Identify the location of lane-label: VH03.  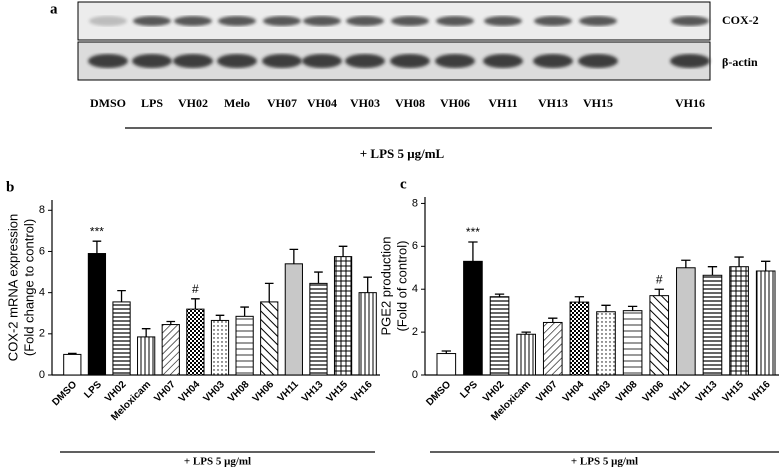
(365, 103).